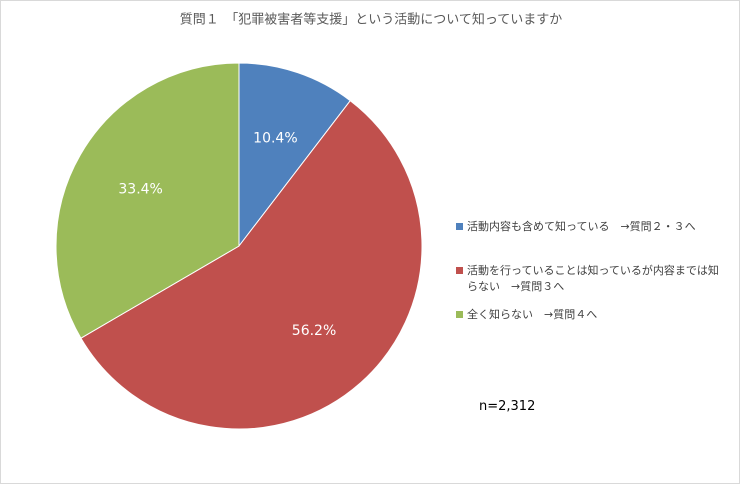  I want to click on annotation: n=2,312, so click(507, 406).